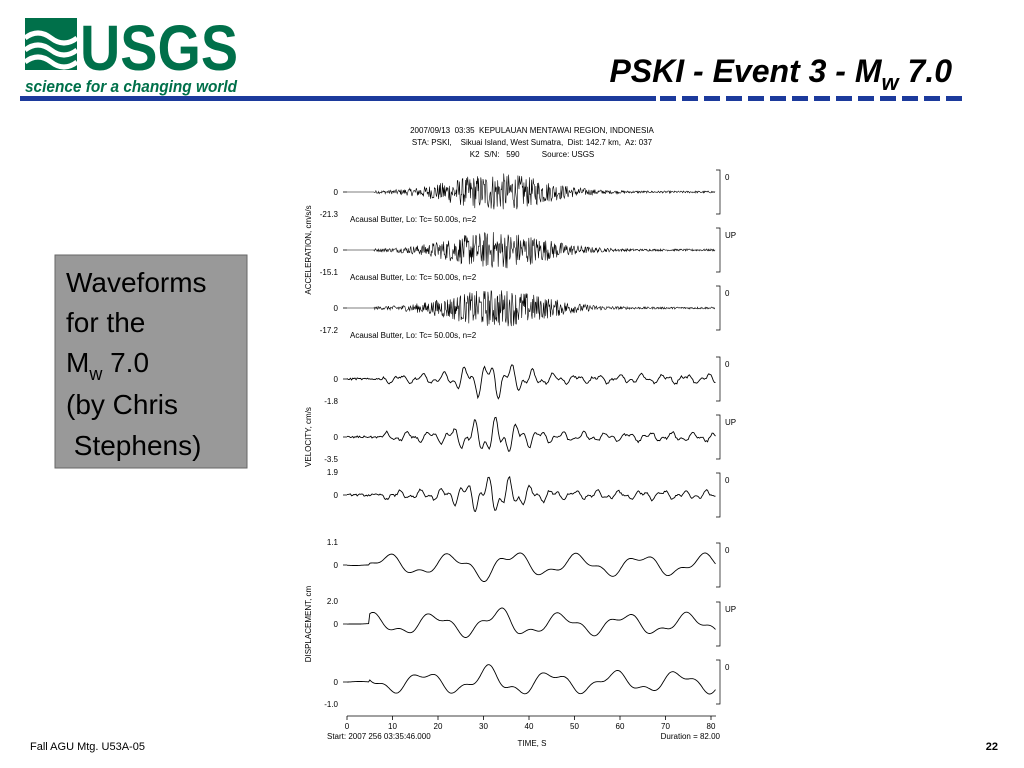  Describe the element at coordinates (329, 272) in the screenshot. I see `min-label: -15.1` at that location.